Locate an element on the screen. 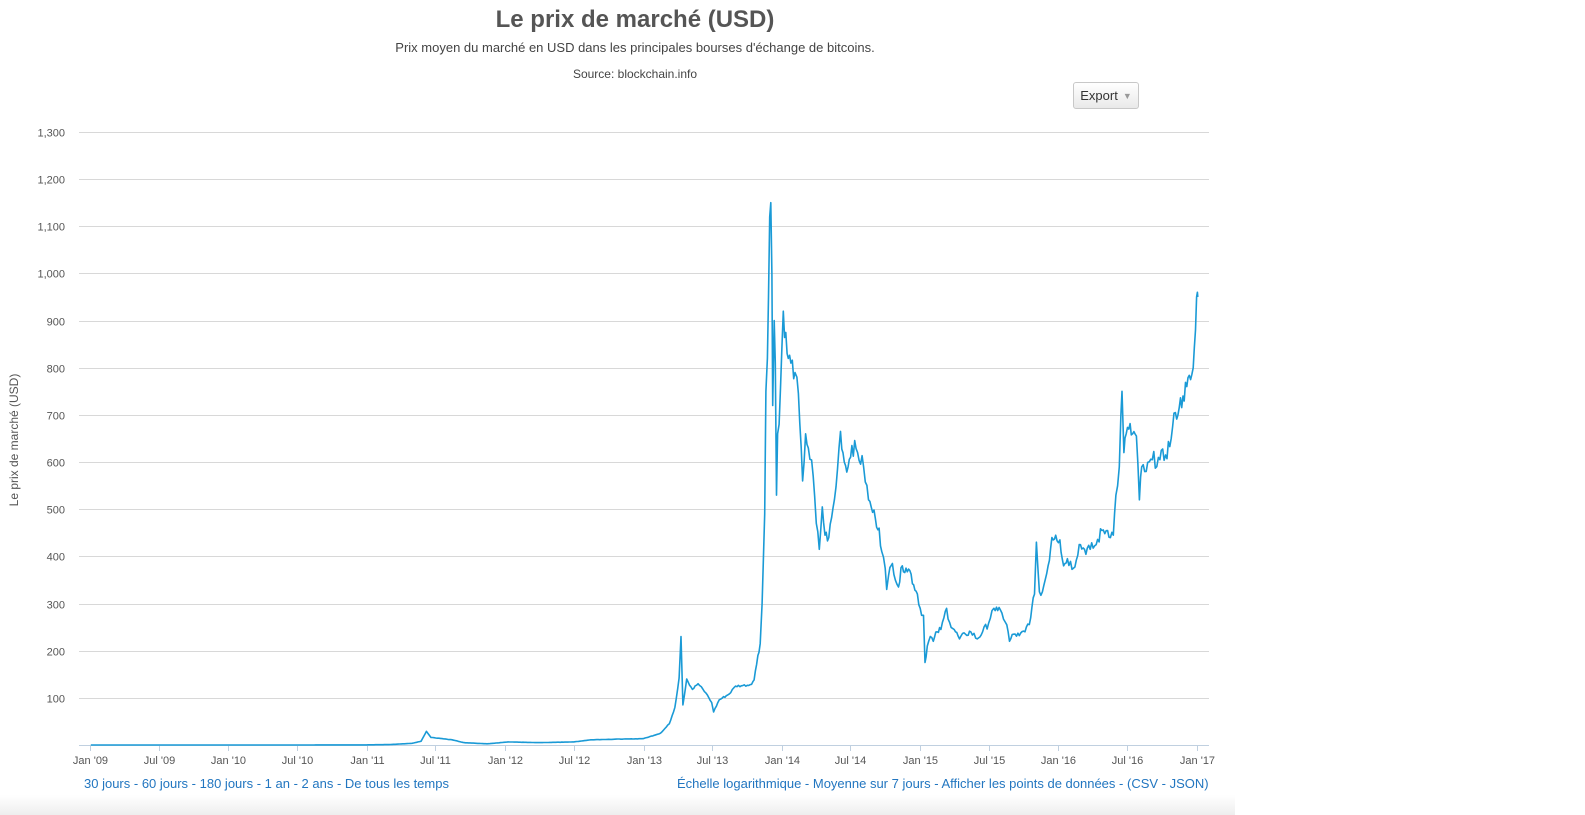 This screenshot has height=815, width=1585. x-tick-label: Jul '14 is located at coordinates (850, 761).